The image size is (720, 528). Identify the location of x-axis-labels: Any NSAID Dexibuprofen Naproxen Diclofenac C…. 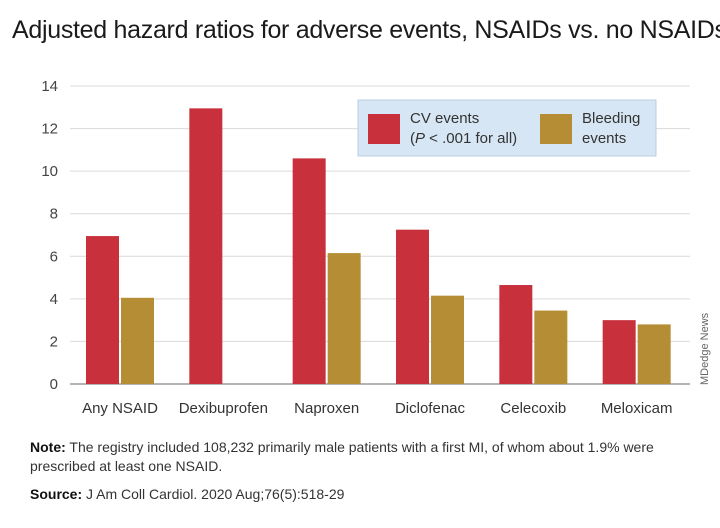
(377, 408).